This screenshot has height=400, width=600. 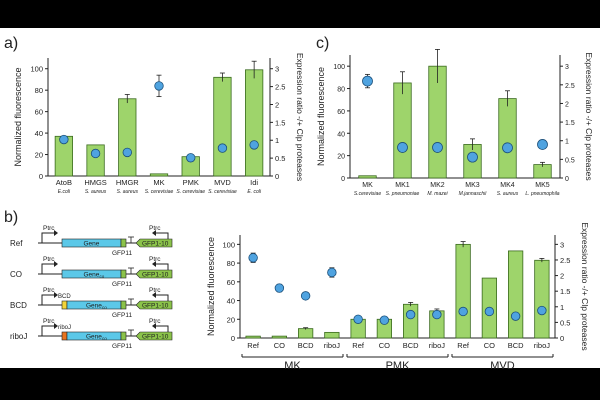 I want to click on x-tick-label: Idi, so click(x=254, y=182).